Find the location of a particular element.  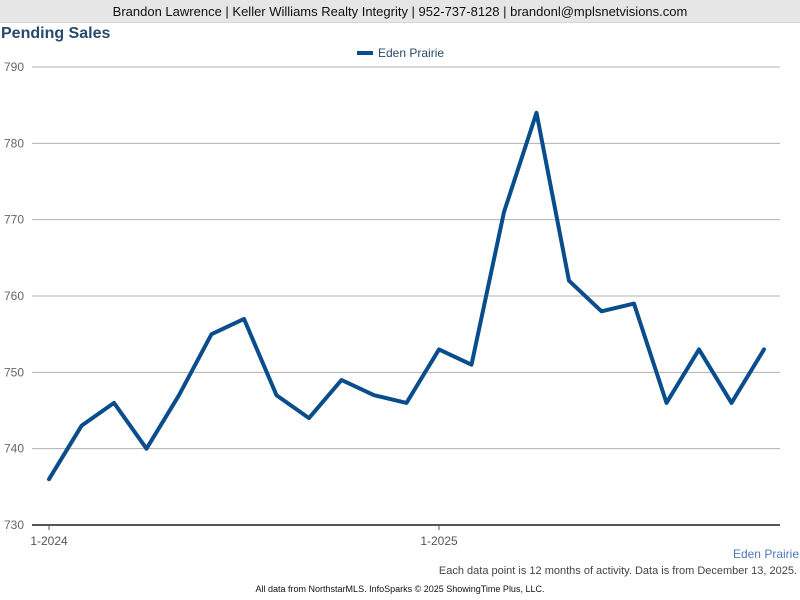

y-tick-label: 770 is located at coordinates (14, 220).